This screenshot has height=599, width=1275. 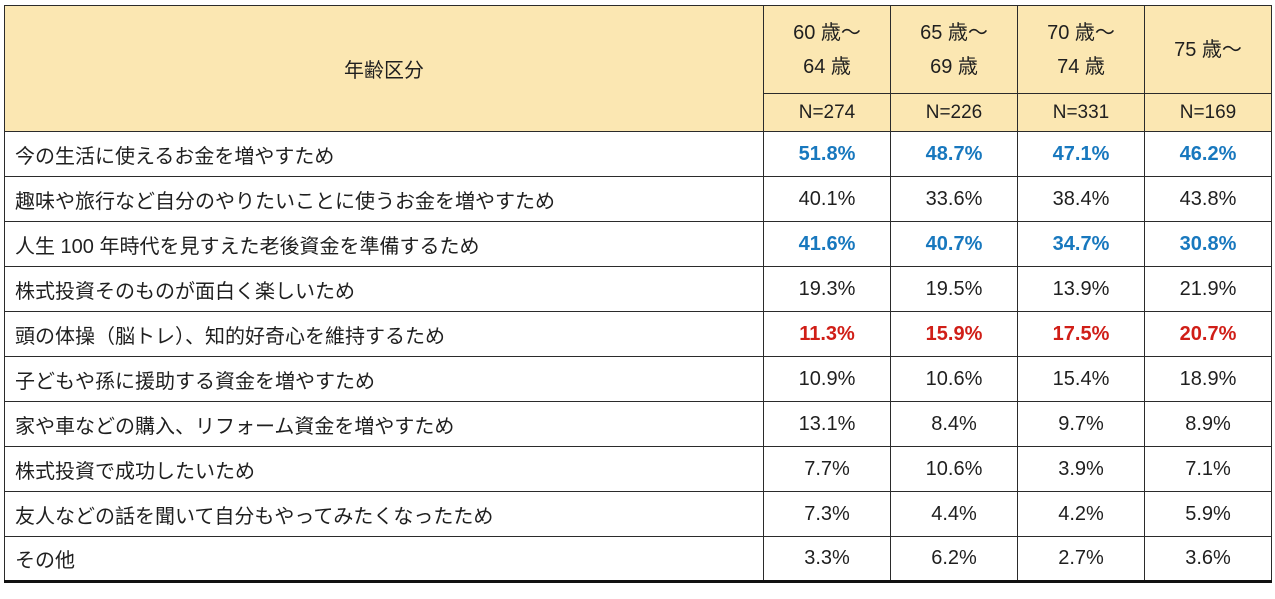 What do you see at coordinates (827, 379) in the screenshot?
I see `value-cell: 10.9%` at bounding box center [827, 379].